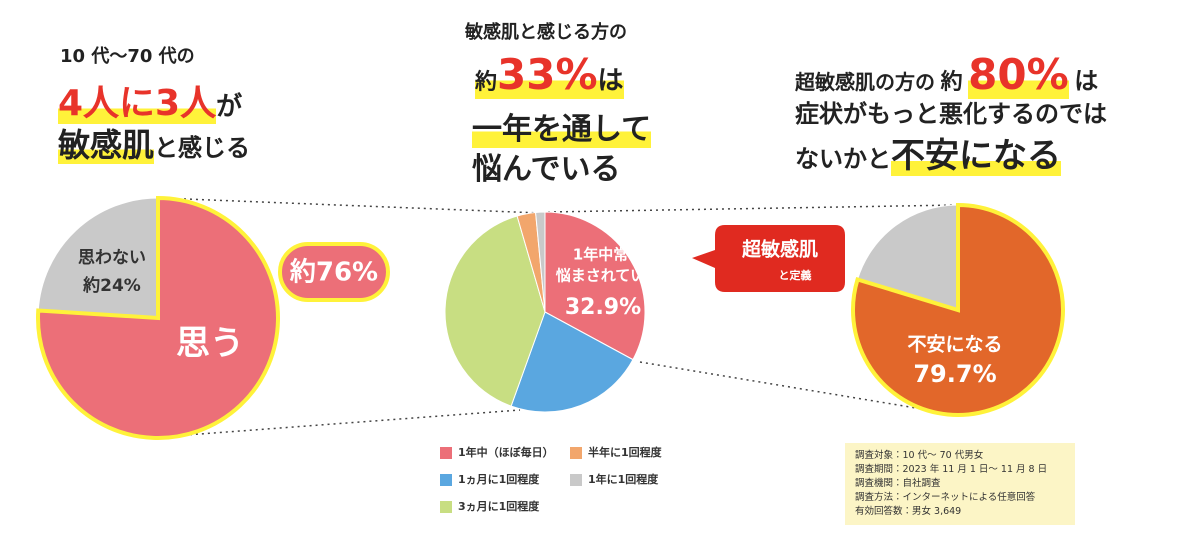 The height and width of the screenshot is (539, 1200). What do you see at coordinates (106, 145) in the screenshot?
I see `headline-keyword: 敏感肌` at bounding box center [106, 145].